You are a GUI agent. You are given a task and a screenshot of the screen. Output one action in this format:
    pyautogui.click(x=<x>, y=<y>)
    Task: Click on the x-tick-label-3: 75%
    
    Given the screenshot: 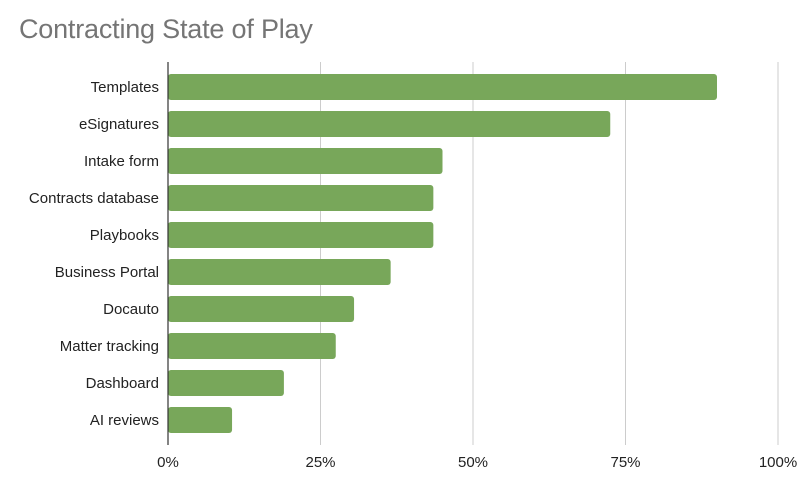 What is the action you would take?
    pyautogui.click(x=625, y=462)
    